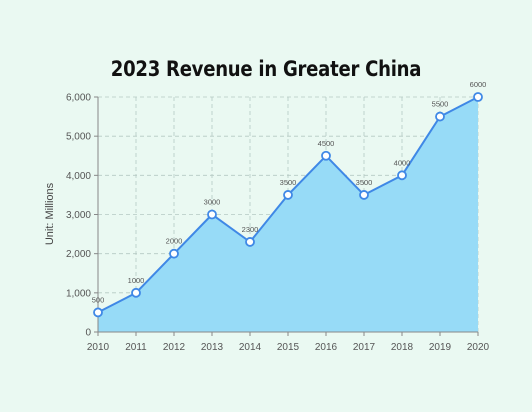 The height and width of the screenshot is (412, 532). I want to click on data-point-label: 500, so click(98, 299).